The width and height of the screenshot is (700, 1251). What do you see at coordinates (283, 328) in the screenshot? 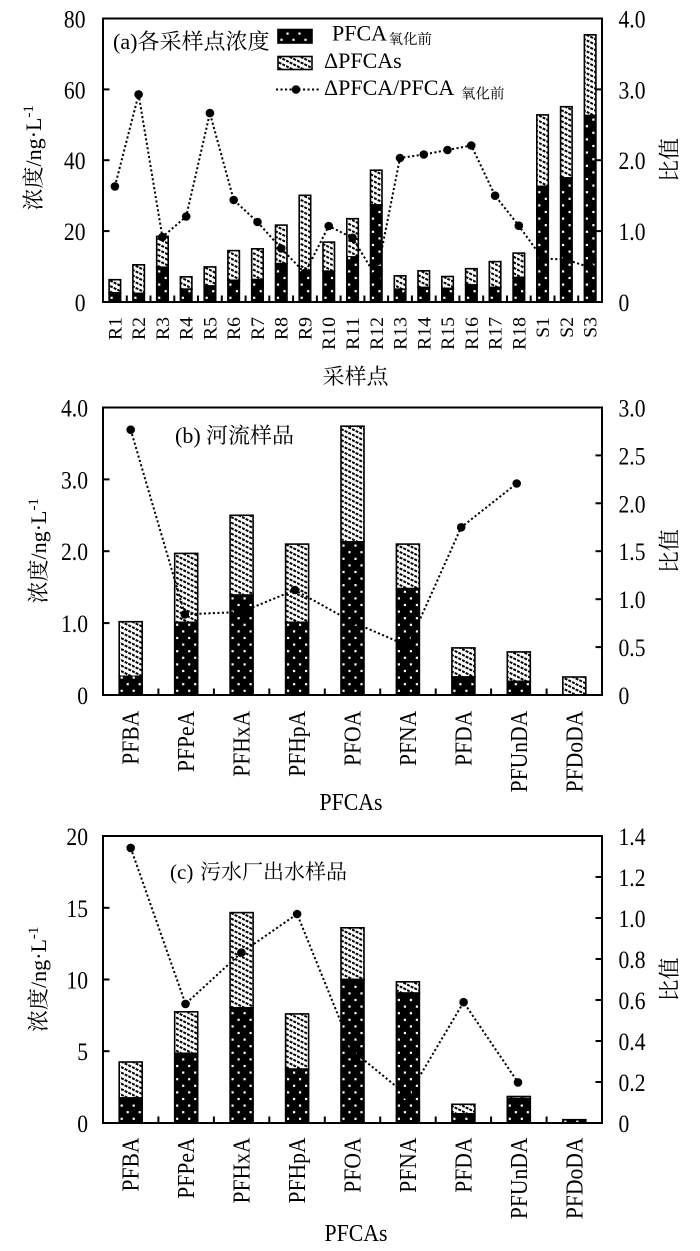
I see `svg-text: R8` at bounding box center [283, 328].